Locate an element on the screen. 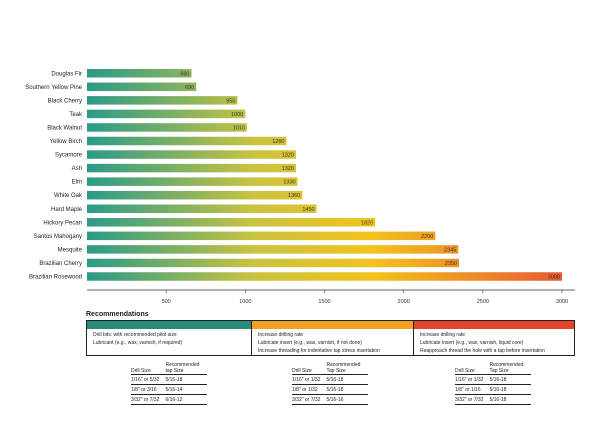 The height and width of the screenshot is (422, 600). category-label: Hickory Pecan is located at coordinates (62, 223).